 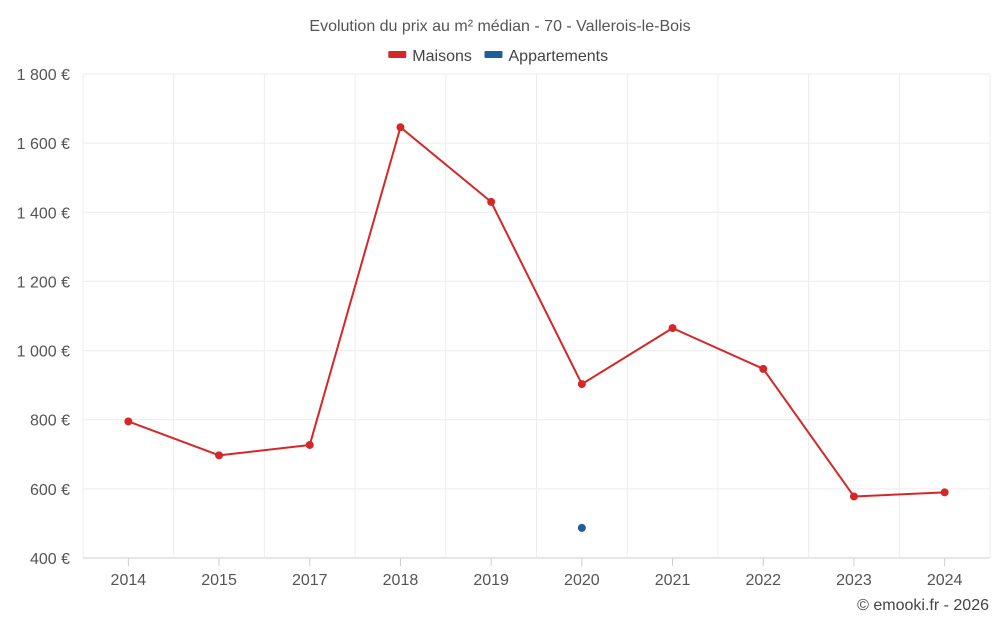 What do you see at coordinates (854, 580) in the screenshot?
I see `x-tick-label: 2023` at bounding box center [854, 580].